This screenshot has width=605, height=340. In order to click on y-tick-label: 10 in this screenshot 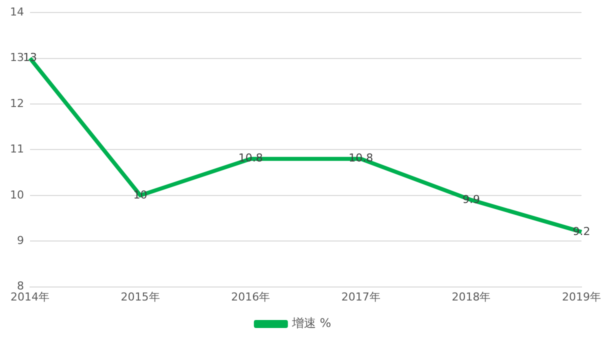, I will do `click(17, 195)`.